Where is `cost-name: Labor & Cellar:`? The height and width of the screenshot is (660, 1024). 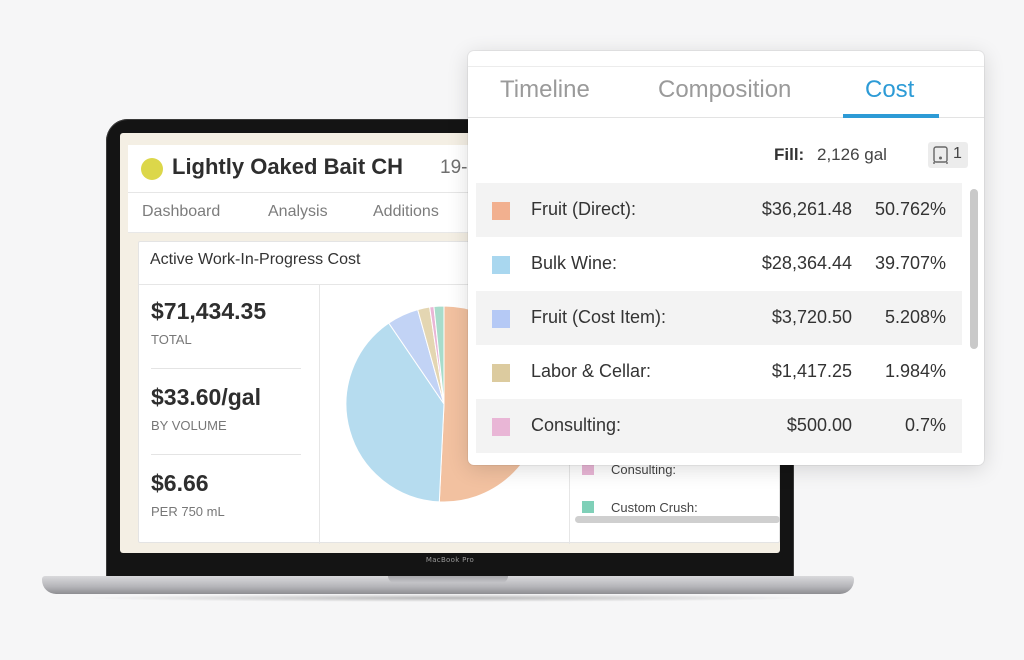
cost-name: Labor & Cellar: is located at coordinates (591, 371).